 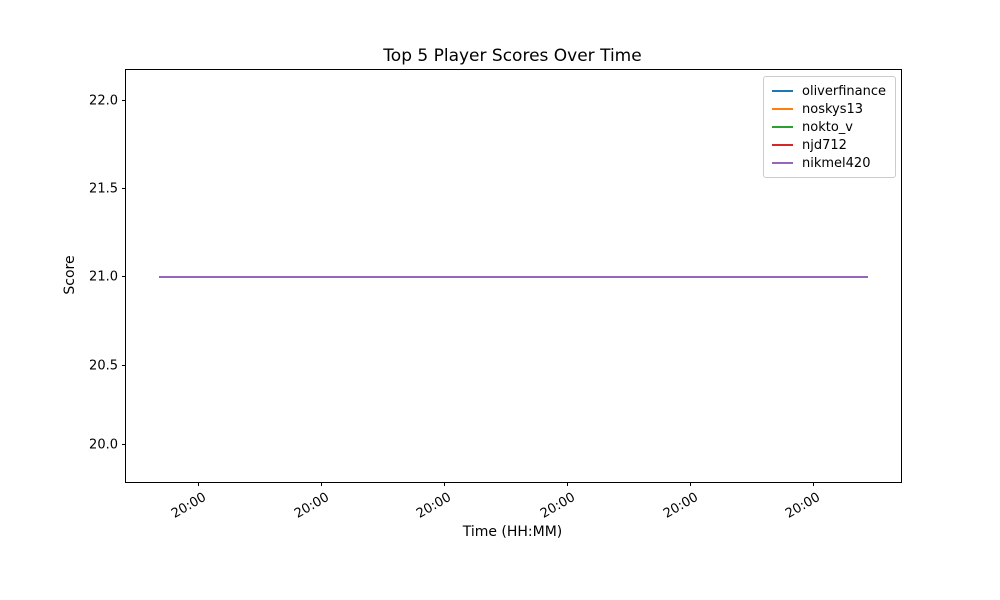 I want to click on series-line-nikmel420, so click(x=513, y=276).